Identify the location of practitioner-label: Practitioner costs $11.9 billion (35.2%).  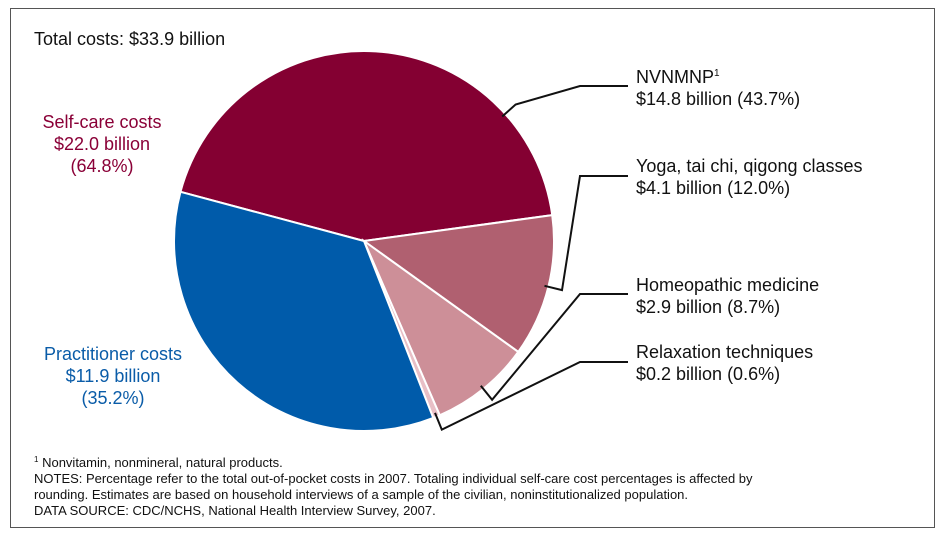
(113, 376).